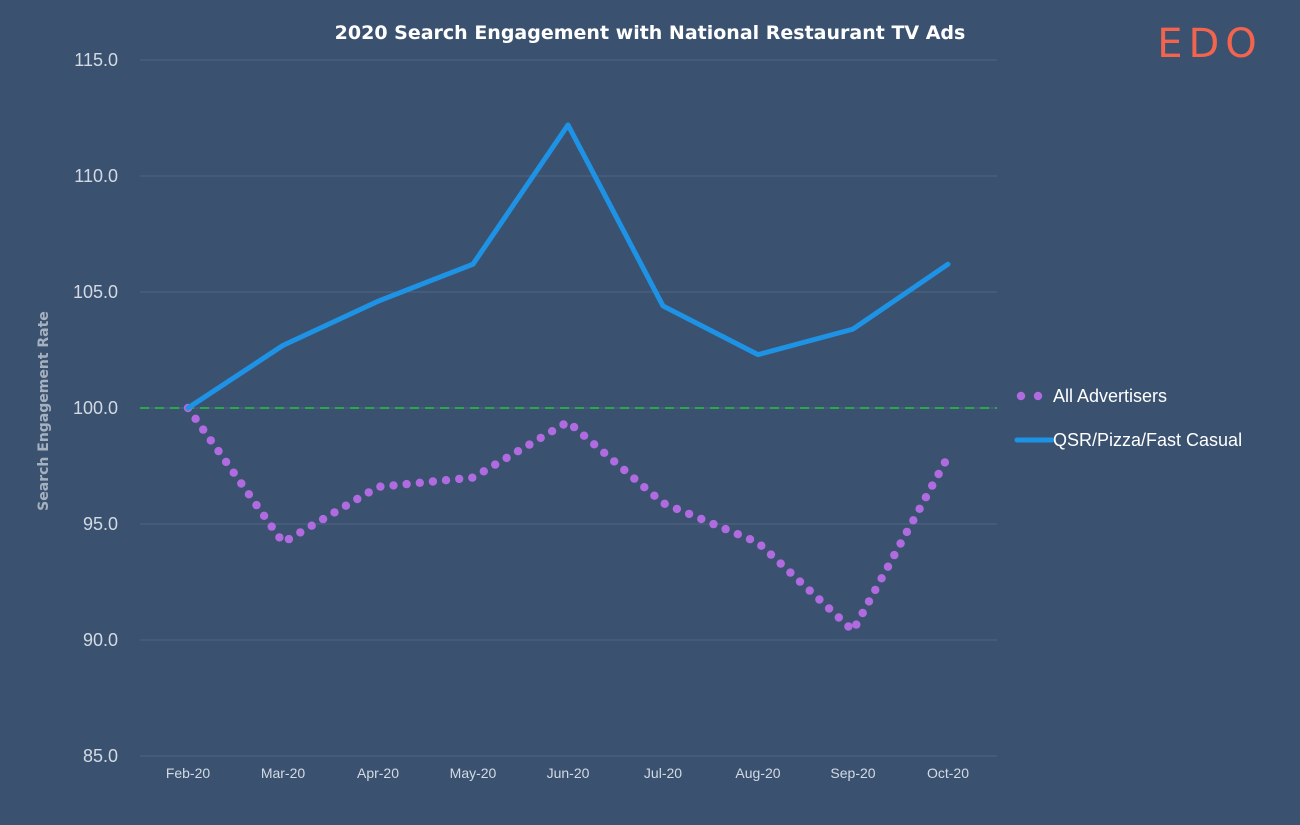  I want to click on y-tick-label: 90.0, so click(100, 640).